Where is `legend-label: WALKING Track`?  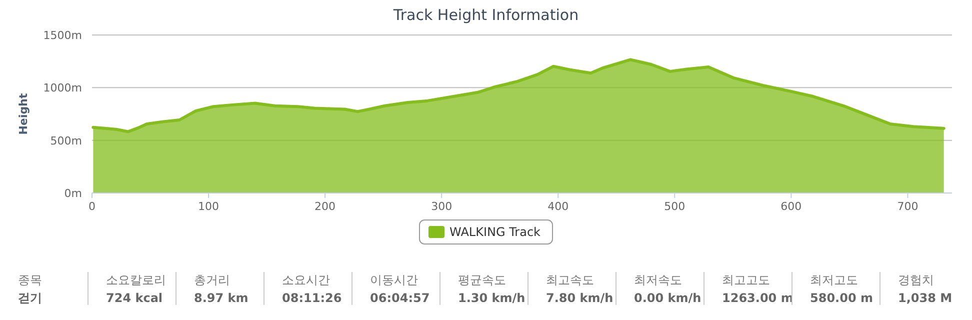 legend-label: WALKING Track is located at coordinates (495, 232).